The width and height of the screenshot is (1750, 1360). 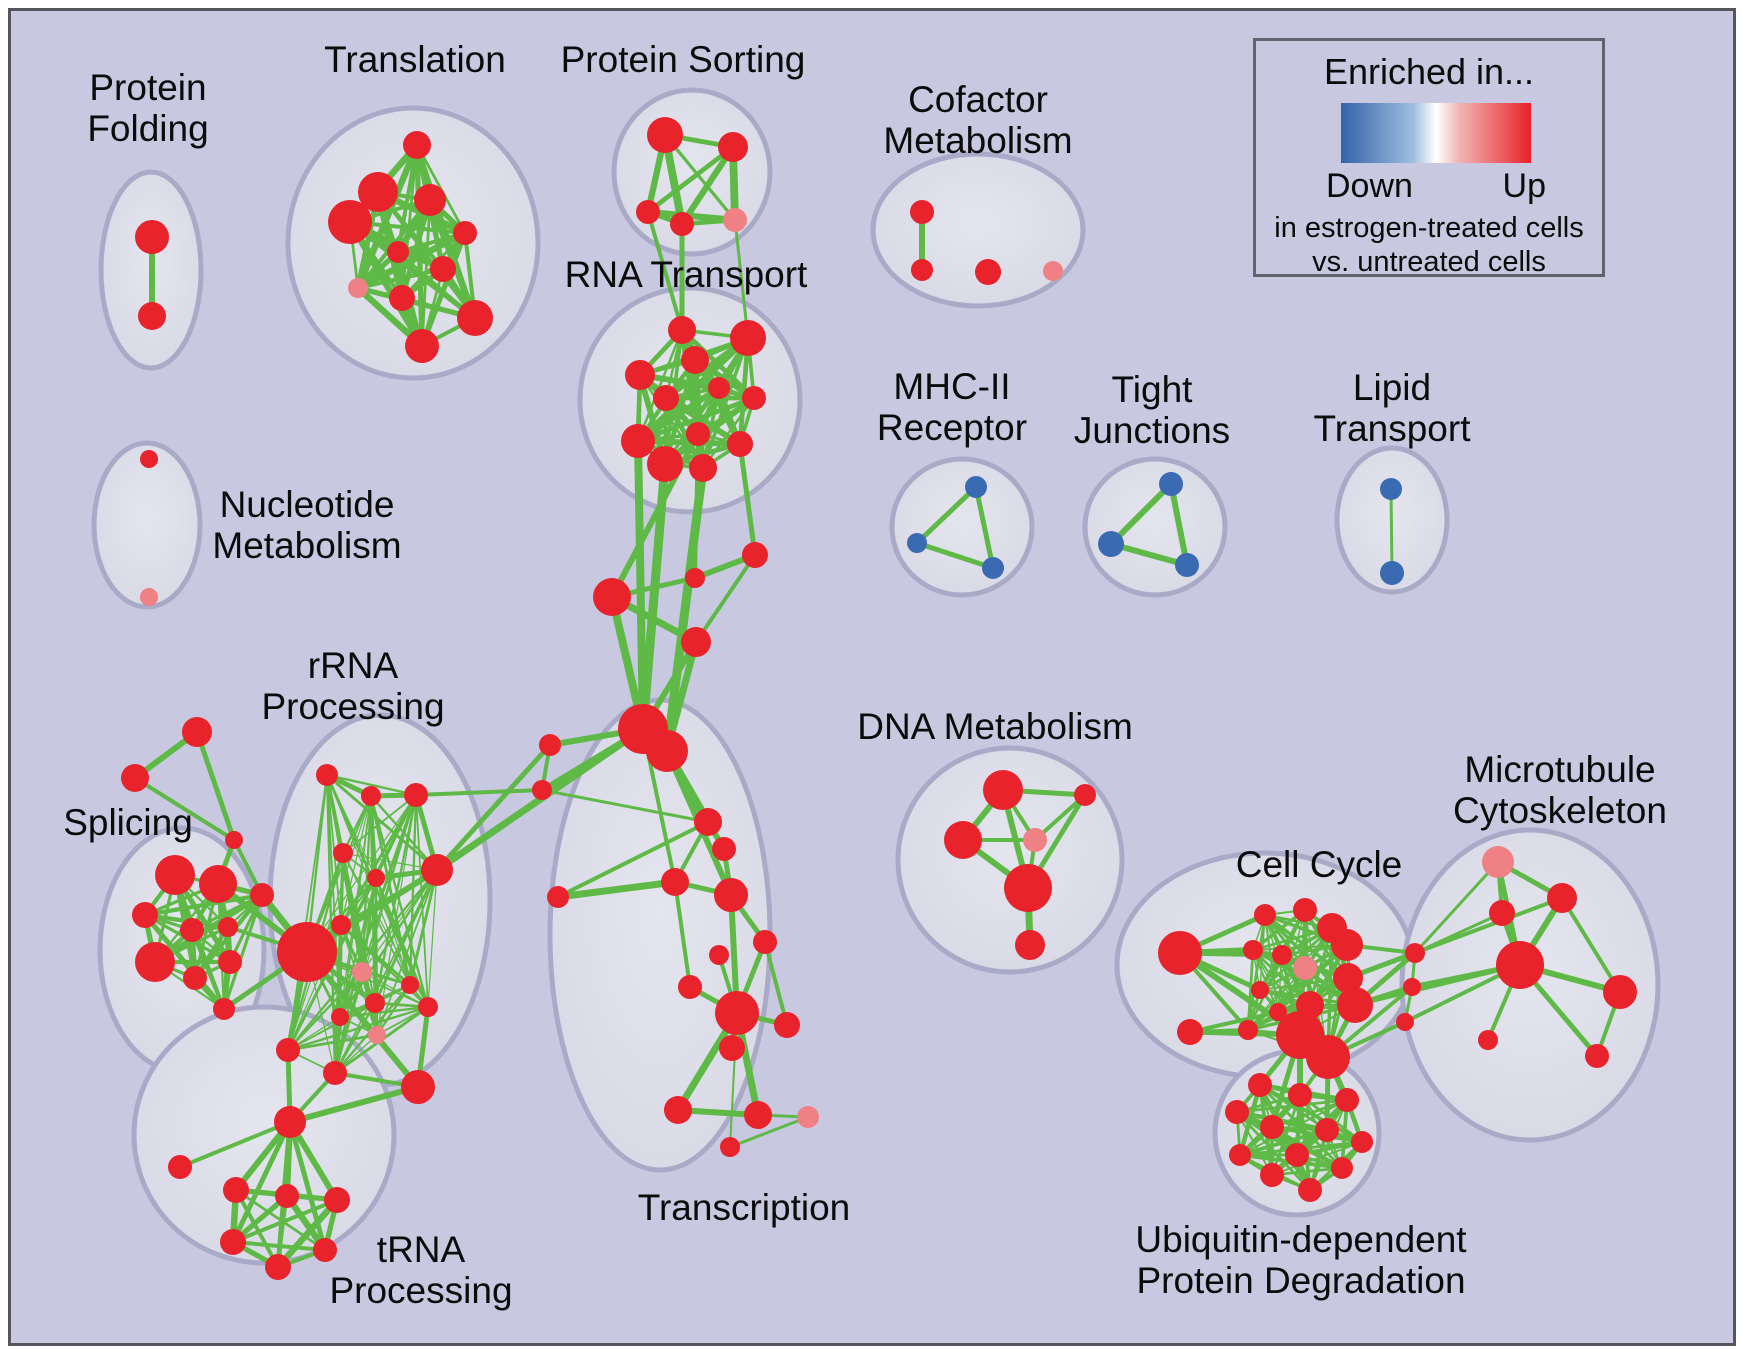 What do you see at coordinates (398, 252) in the screenshot?
I see `node-tl6` at bounding box center [398, 252].